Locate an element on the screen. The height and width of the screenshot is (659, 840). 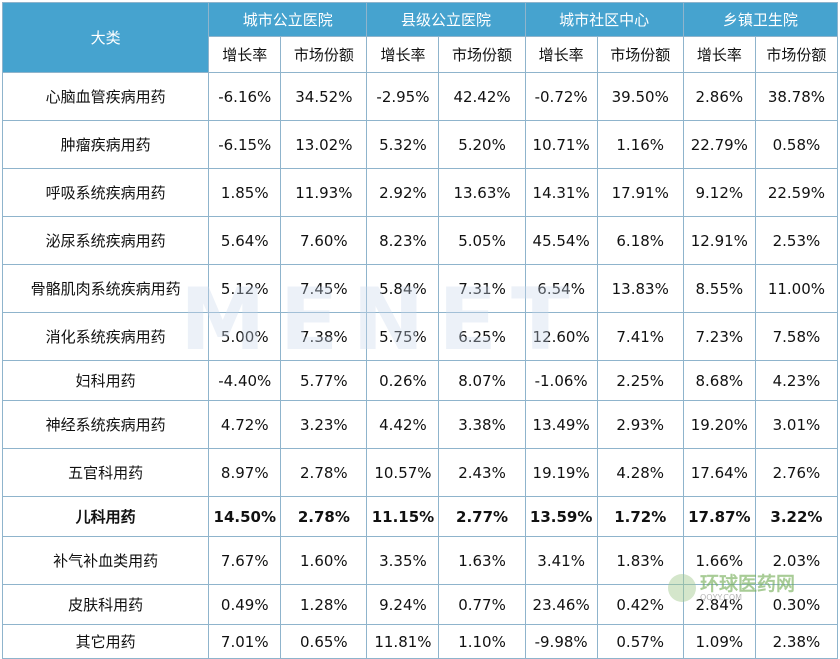
growth-rate-cell: 9.12% is located at coordinates (719, 192).